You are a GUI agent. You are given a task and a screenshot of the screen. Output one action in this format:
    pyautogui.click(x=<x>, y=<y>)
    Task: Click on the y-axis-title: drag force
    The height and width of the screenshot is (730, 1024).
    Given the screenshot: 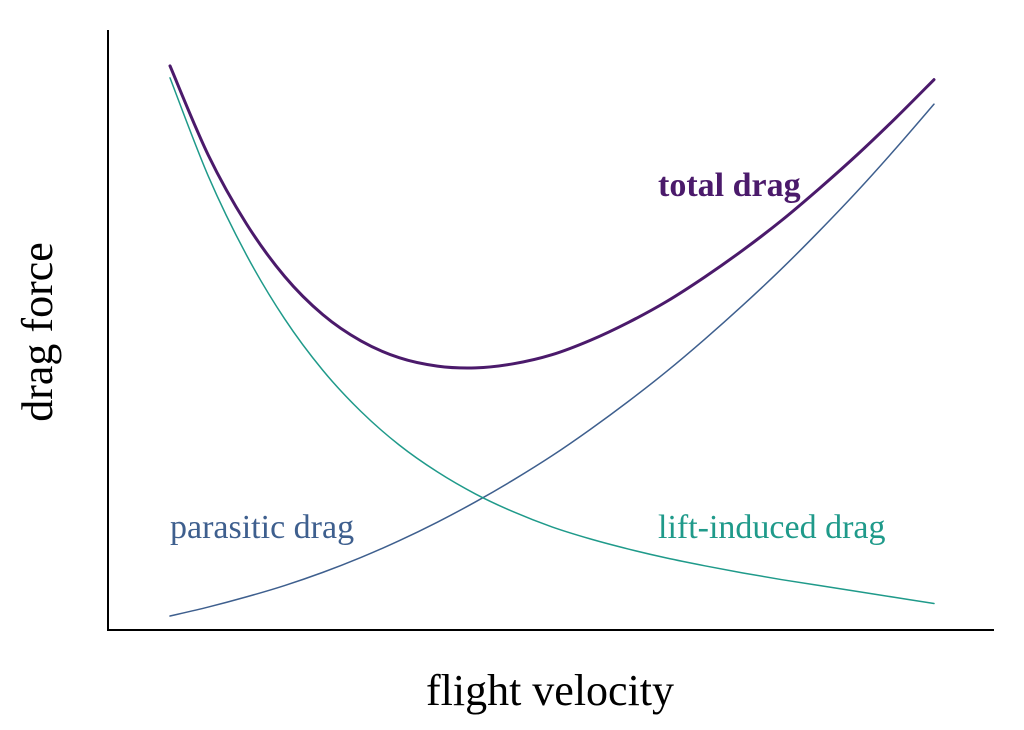 What is the action you would take?
    pyautogui.click(x=37, y=332)
    